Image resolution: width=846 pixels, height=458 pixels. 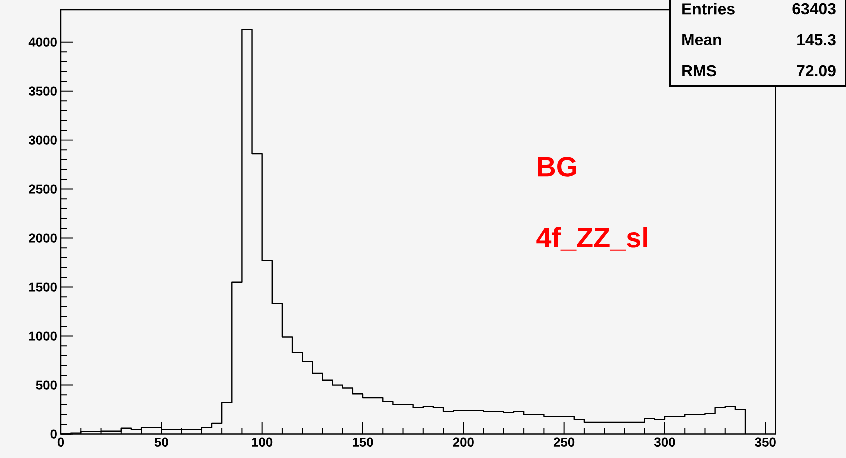 I want to click on y-tick-label: 2000, so click(x=43, y=238).